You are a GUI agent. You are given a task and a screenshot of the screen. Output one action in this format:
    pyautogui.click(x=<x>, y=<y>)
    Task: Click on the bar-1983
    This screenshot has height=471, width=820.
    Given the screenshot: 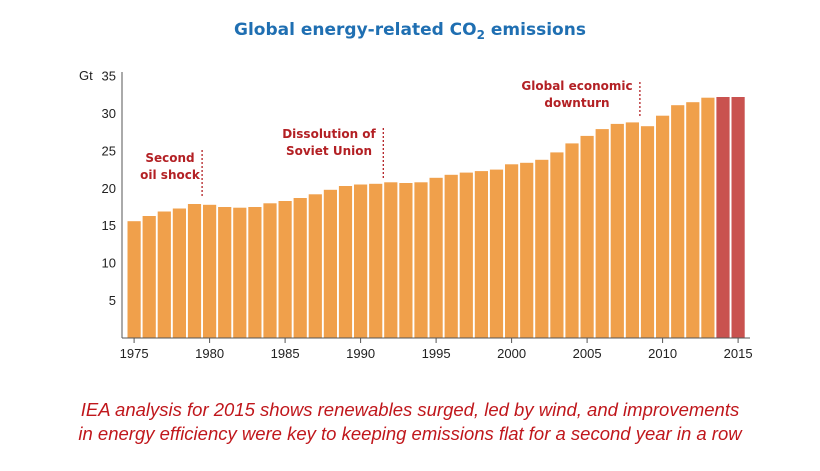 What is the action you would take?
    pyautogui.click(x=255, y=272)
    